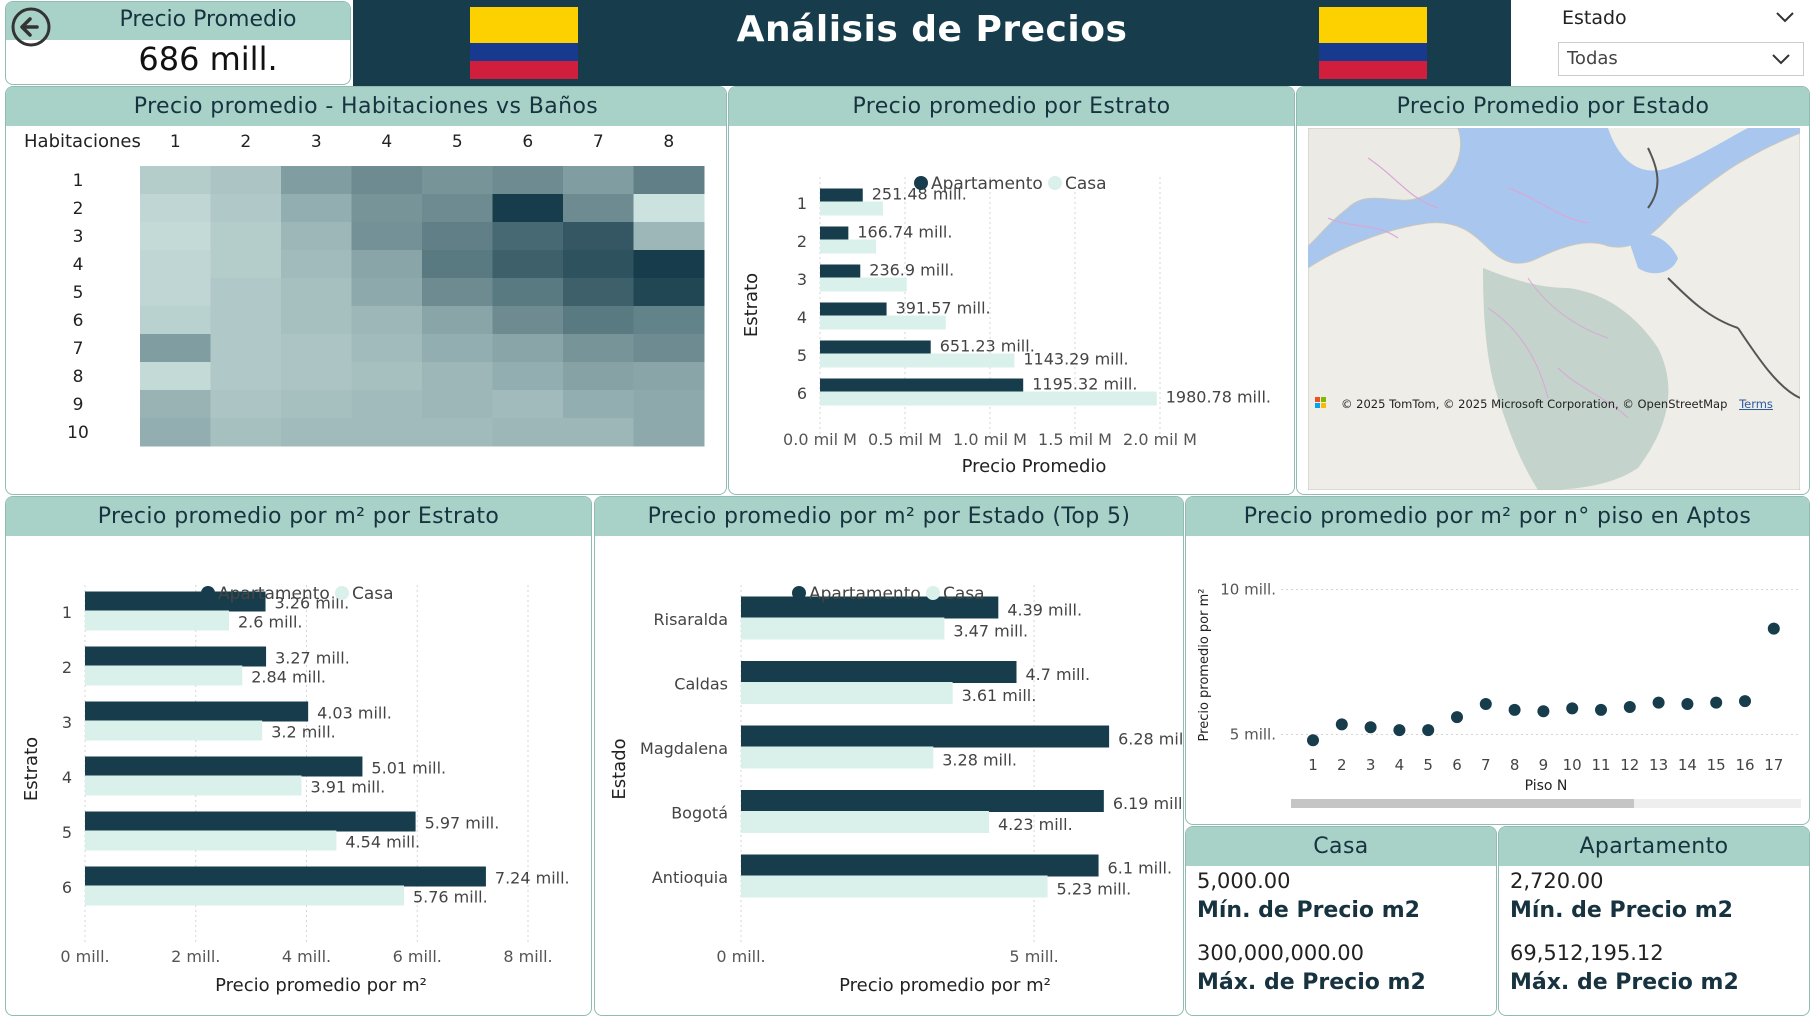  Describe the element at coordinates (1086, 184) in the screenshot. I see `legend-casa-label: Casa` at that location.